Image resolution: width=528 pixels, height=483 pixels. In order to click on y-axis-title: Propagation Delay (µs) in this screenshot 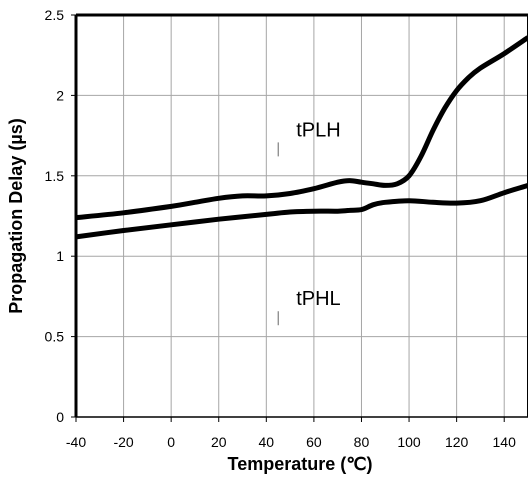, I will do `click(16, 215)`.